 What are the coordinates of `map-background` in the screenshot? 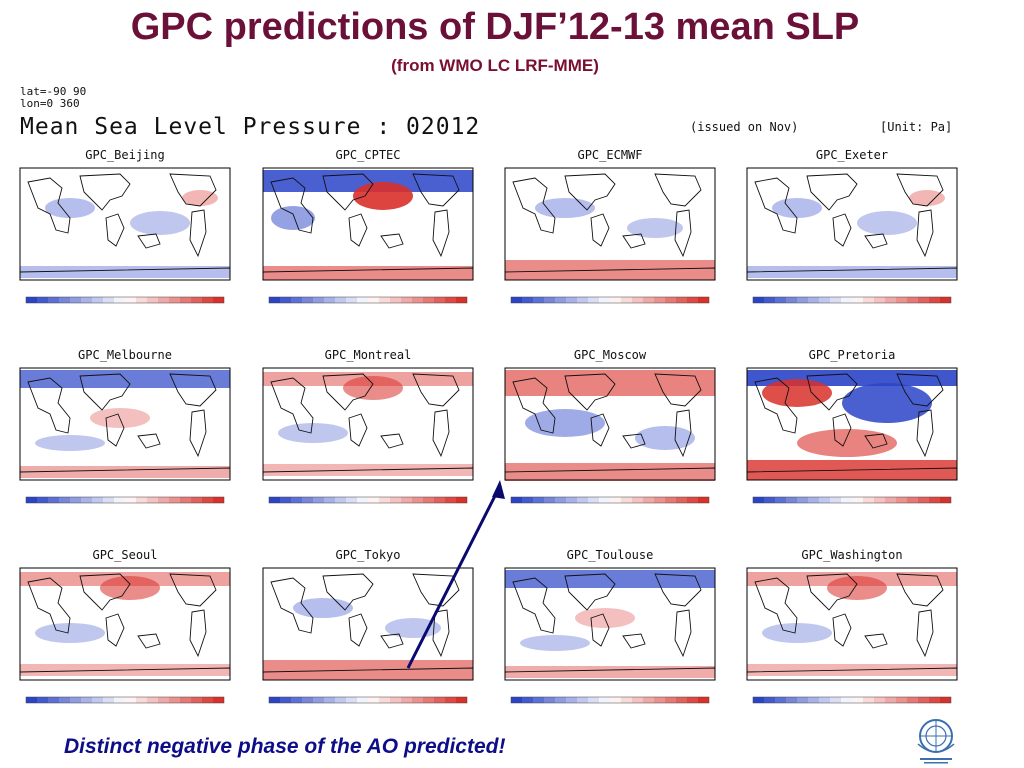 It's located at (125, 224).